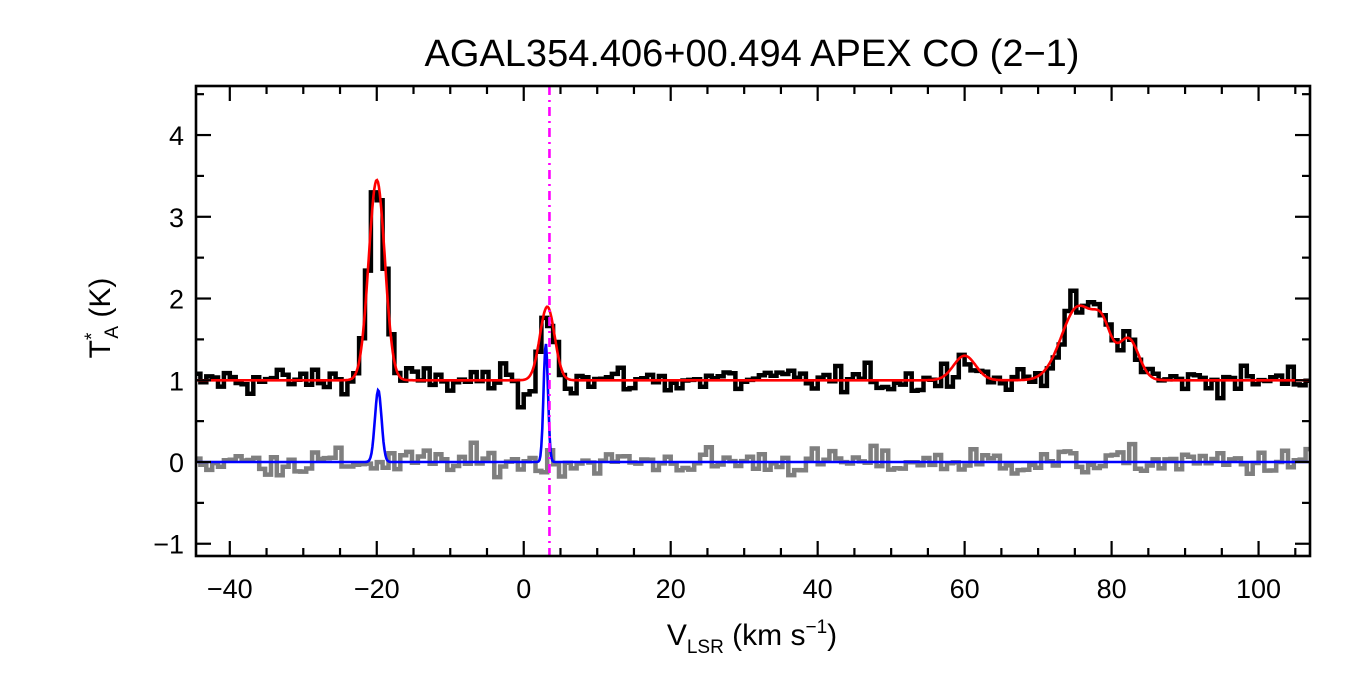  What do you see at coordinates (176, 300) in the screenshot?
I see `y-tick-label: 2` at bounding box center [176, 300].